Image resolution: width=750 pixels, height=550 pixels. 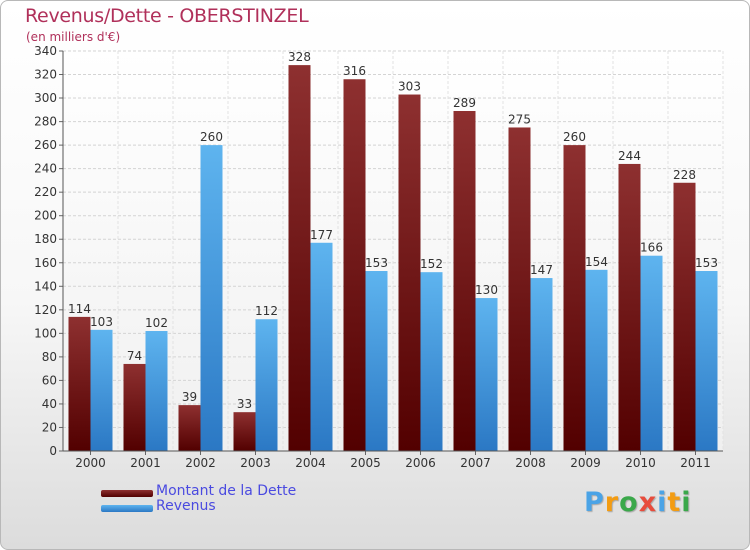 I want to click on data-label-debt-2004: 328, so click(x=299, y=57).